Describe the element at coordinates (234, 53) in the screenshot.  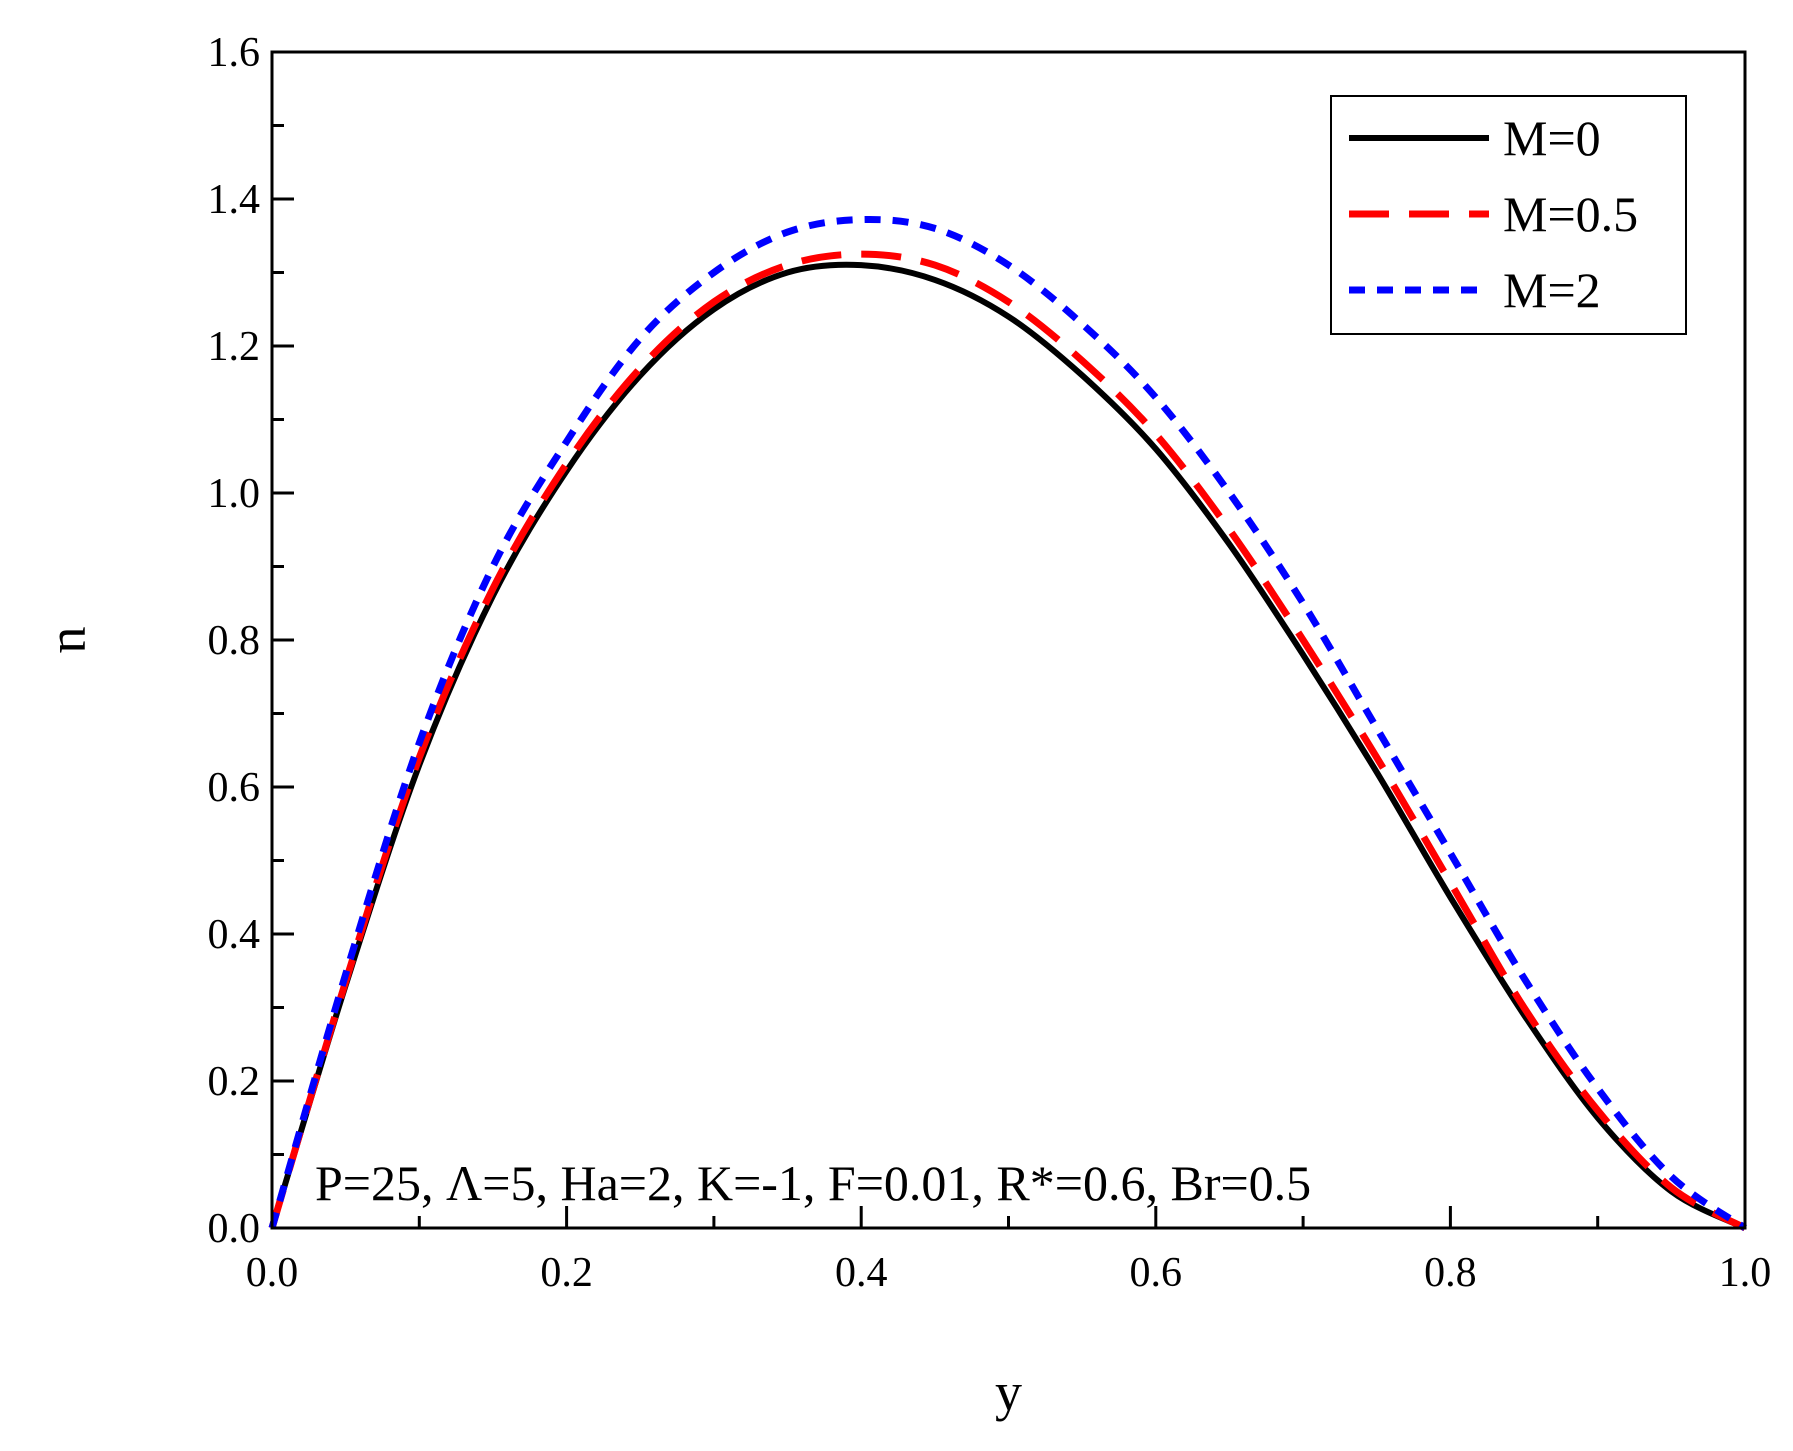
I see `y-tick-label: 1.6` at that location.